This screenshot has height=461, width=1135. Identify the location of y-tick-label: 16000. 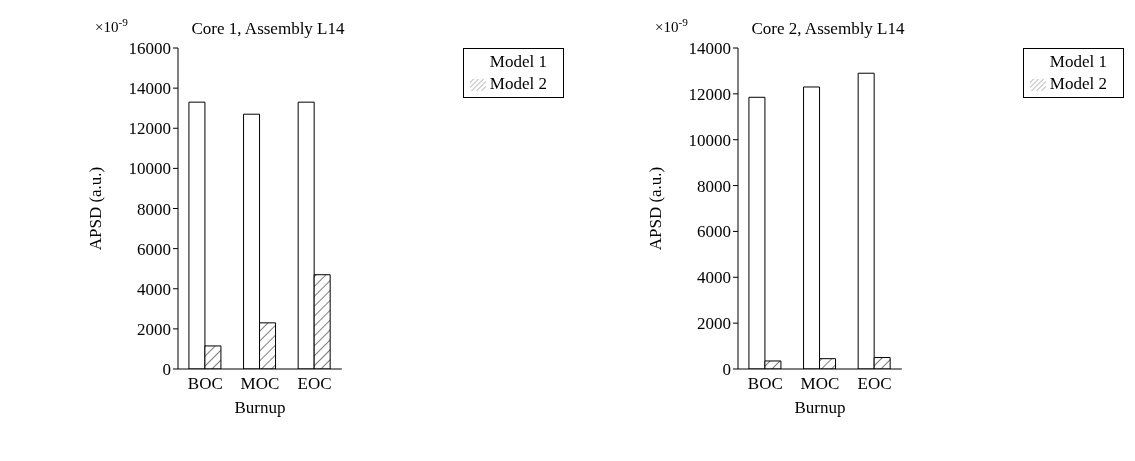
(149, 49).